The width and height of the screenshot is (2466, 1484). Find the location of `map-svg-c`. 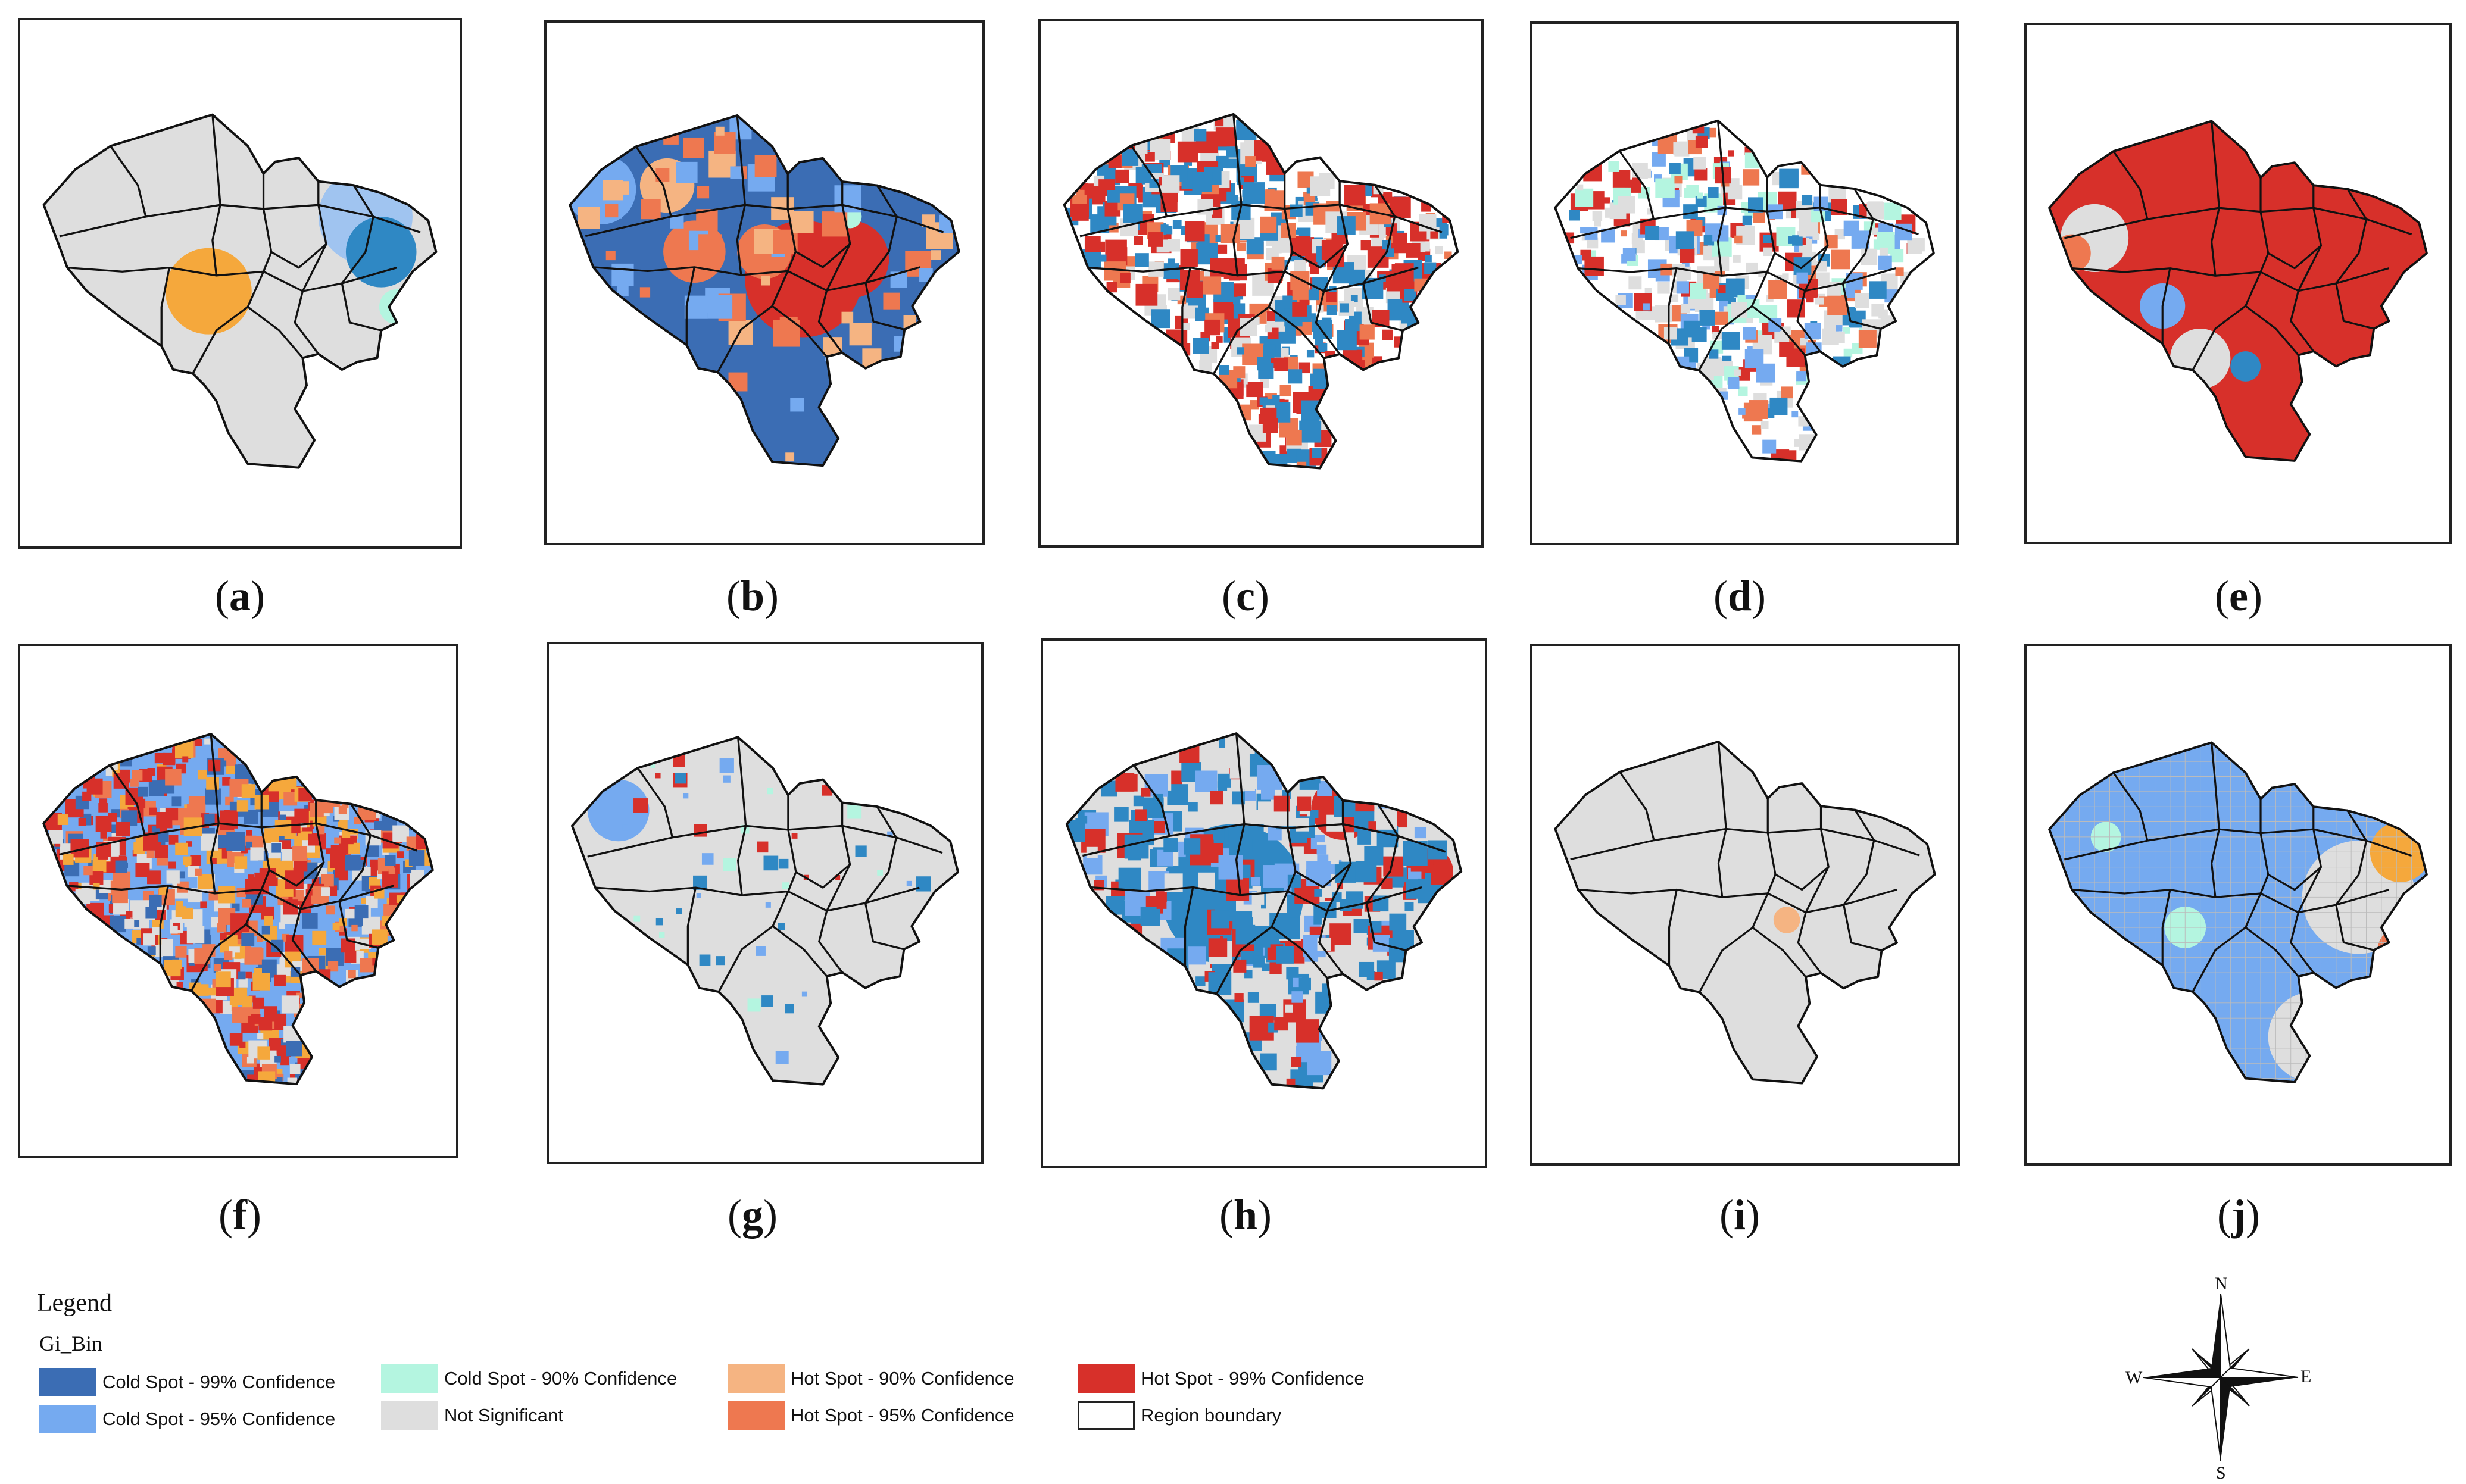

map-svg-c is located at coordinates (1261, 292).